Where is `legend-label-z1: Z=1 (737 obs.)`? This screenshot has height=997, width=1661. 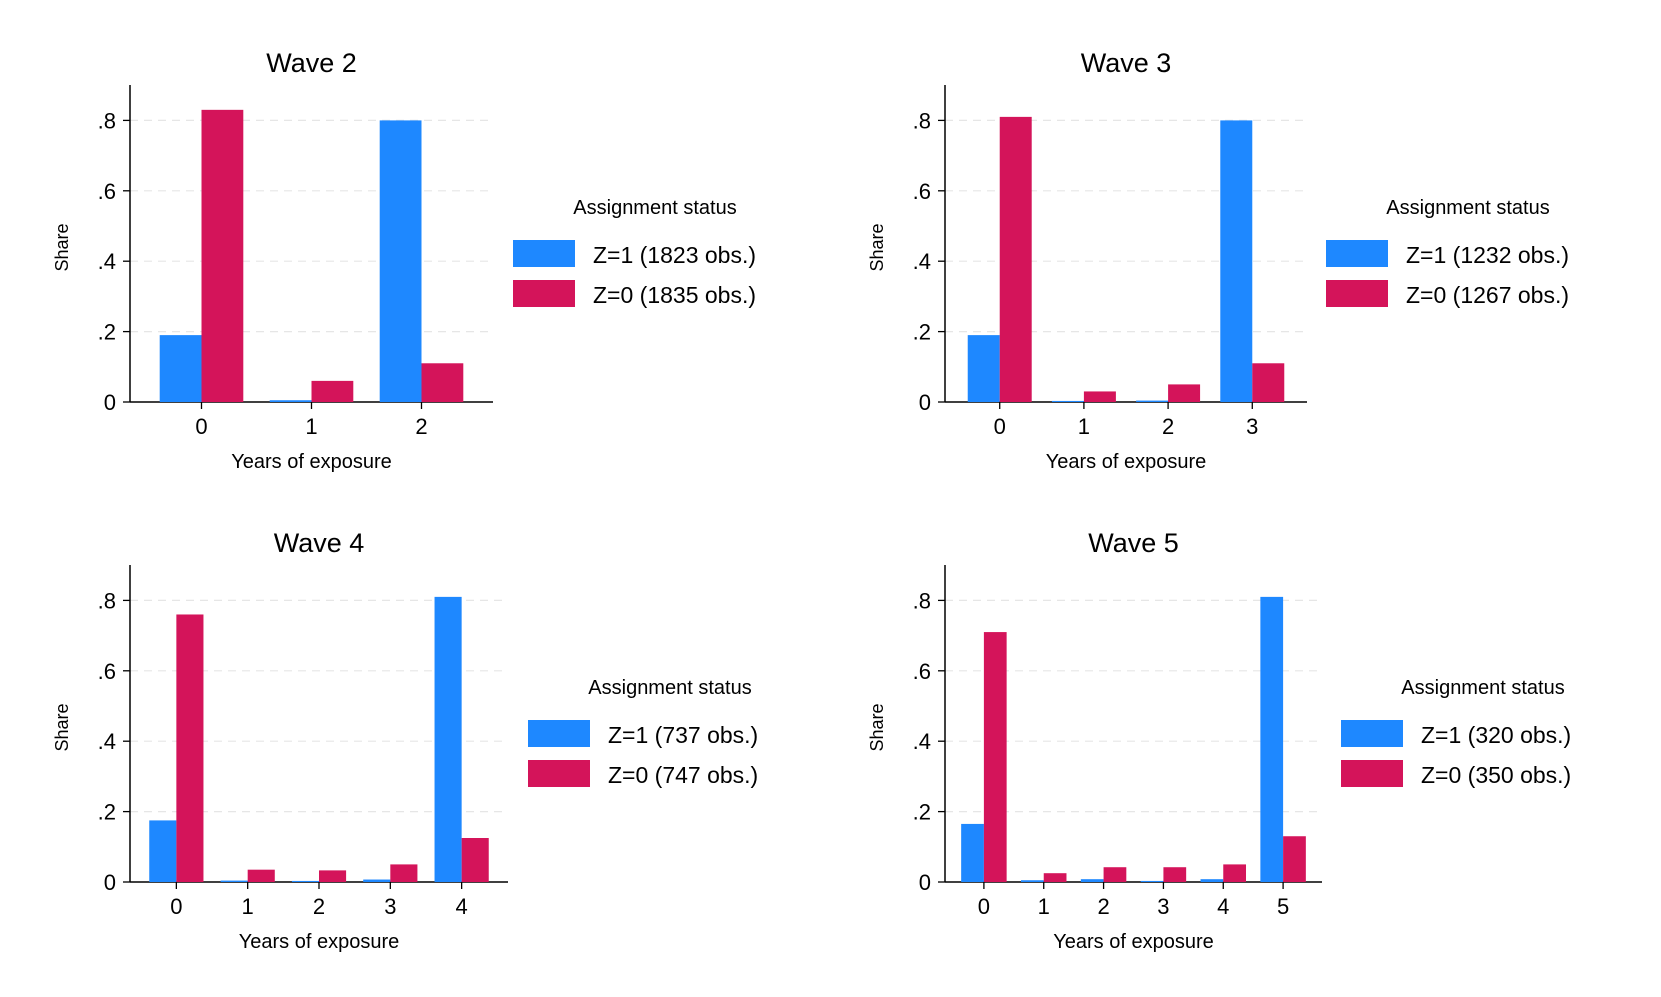
legend-label-z1: Z=1 (737 obs.) is located at coordinates (683, 735).